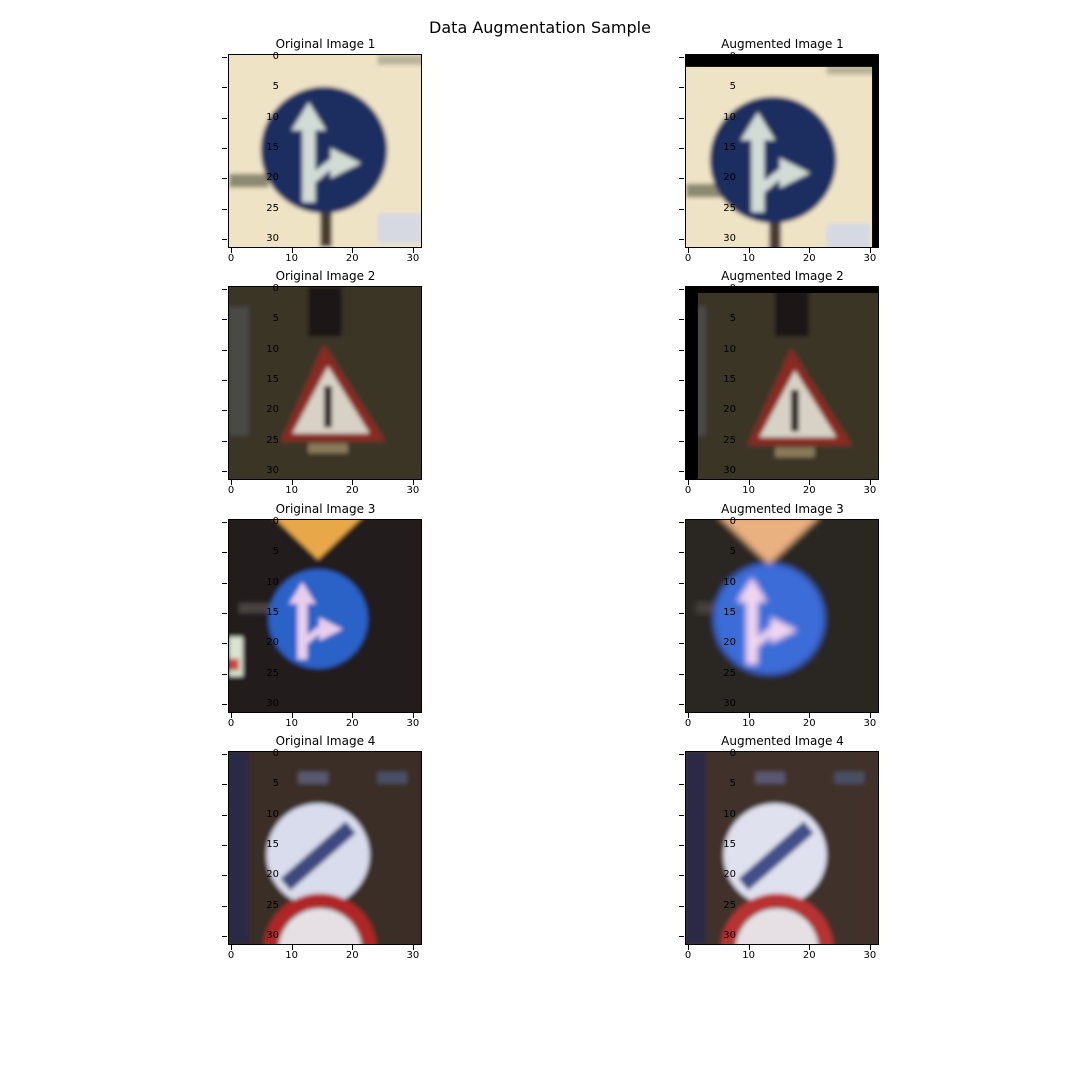  What do you see at coordinates (782, 44) in the screenshot?
I see `panel-title: Augmented Image 1` at bounding box center [782, 44].